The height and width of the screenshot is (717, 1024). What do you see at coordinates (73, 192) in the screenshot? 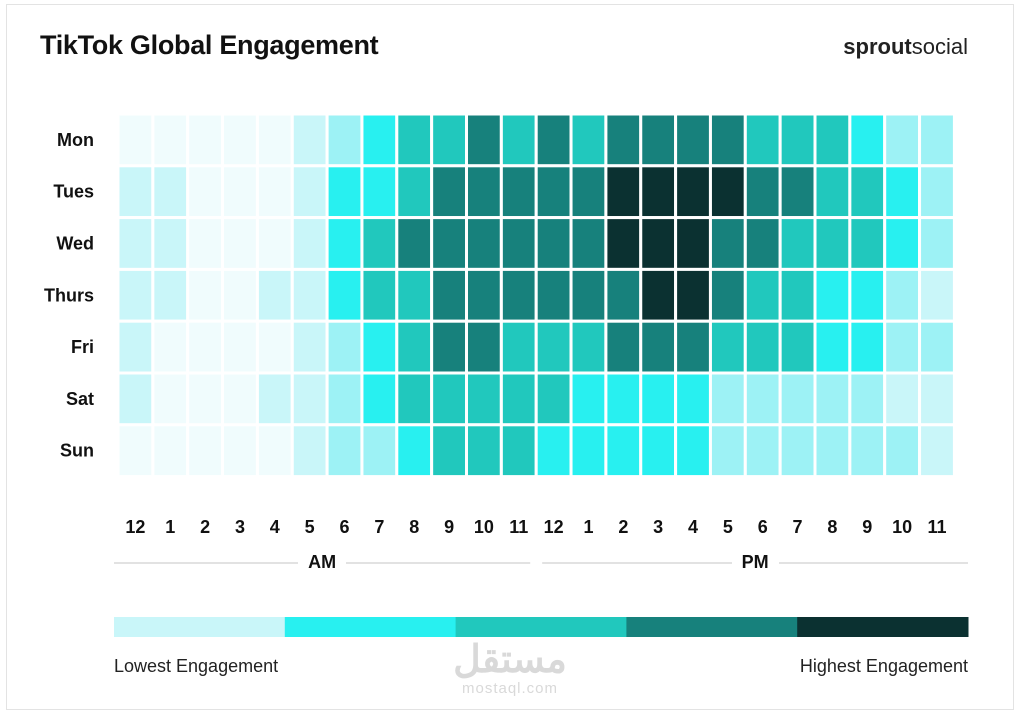
I see `row-label: Tues` at bounding box center [73, 192].